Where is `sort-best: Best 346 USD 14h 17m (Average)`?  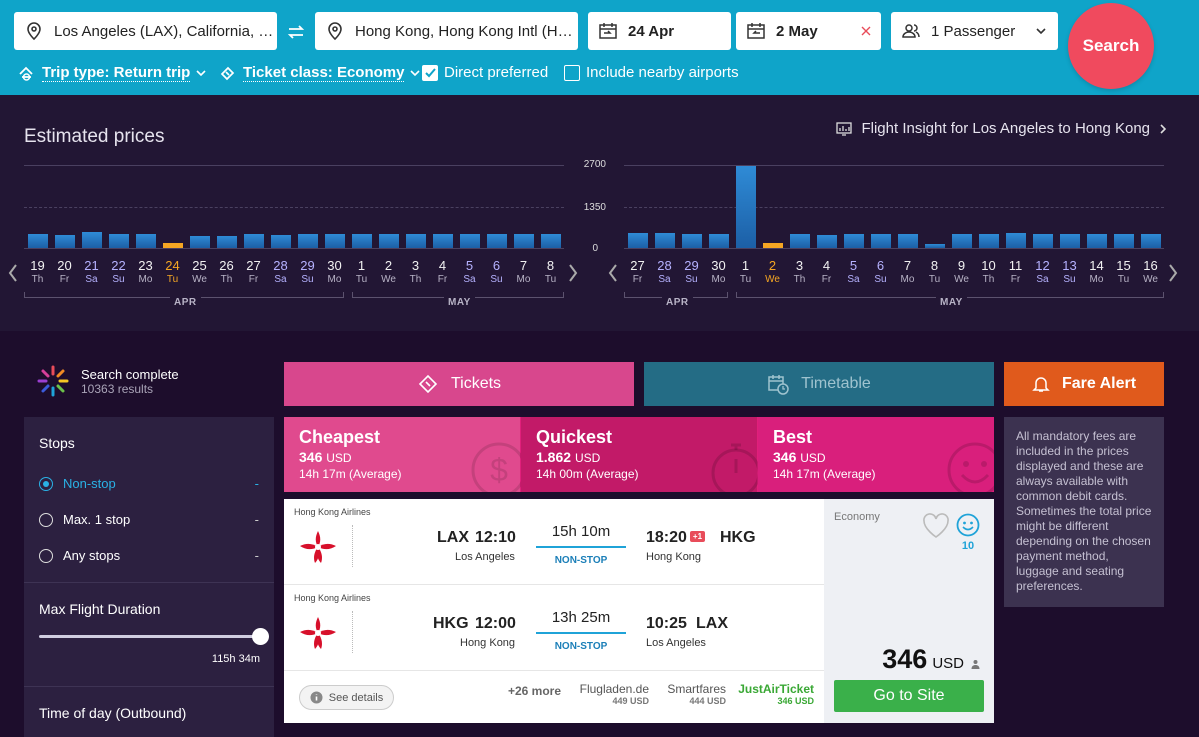 sort-best: Best 346 USD 14h 17m (Average) is located at coordinates (876, 454).